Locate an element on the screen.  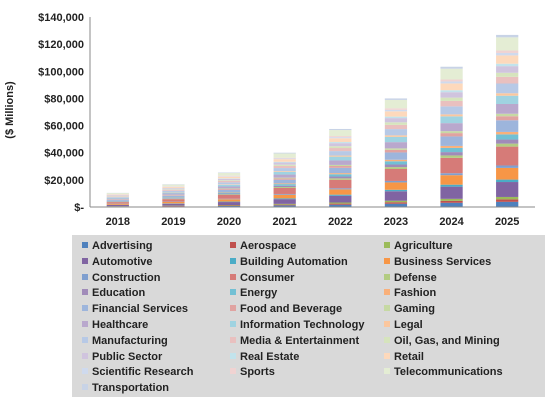
legend-label: Aerospace is located at coordinates (268, 246).